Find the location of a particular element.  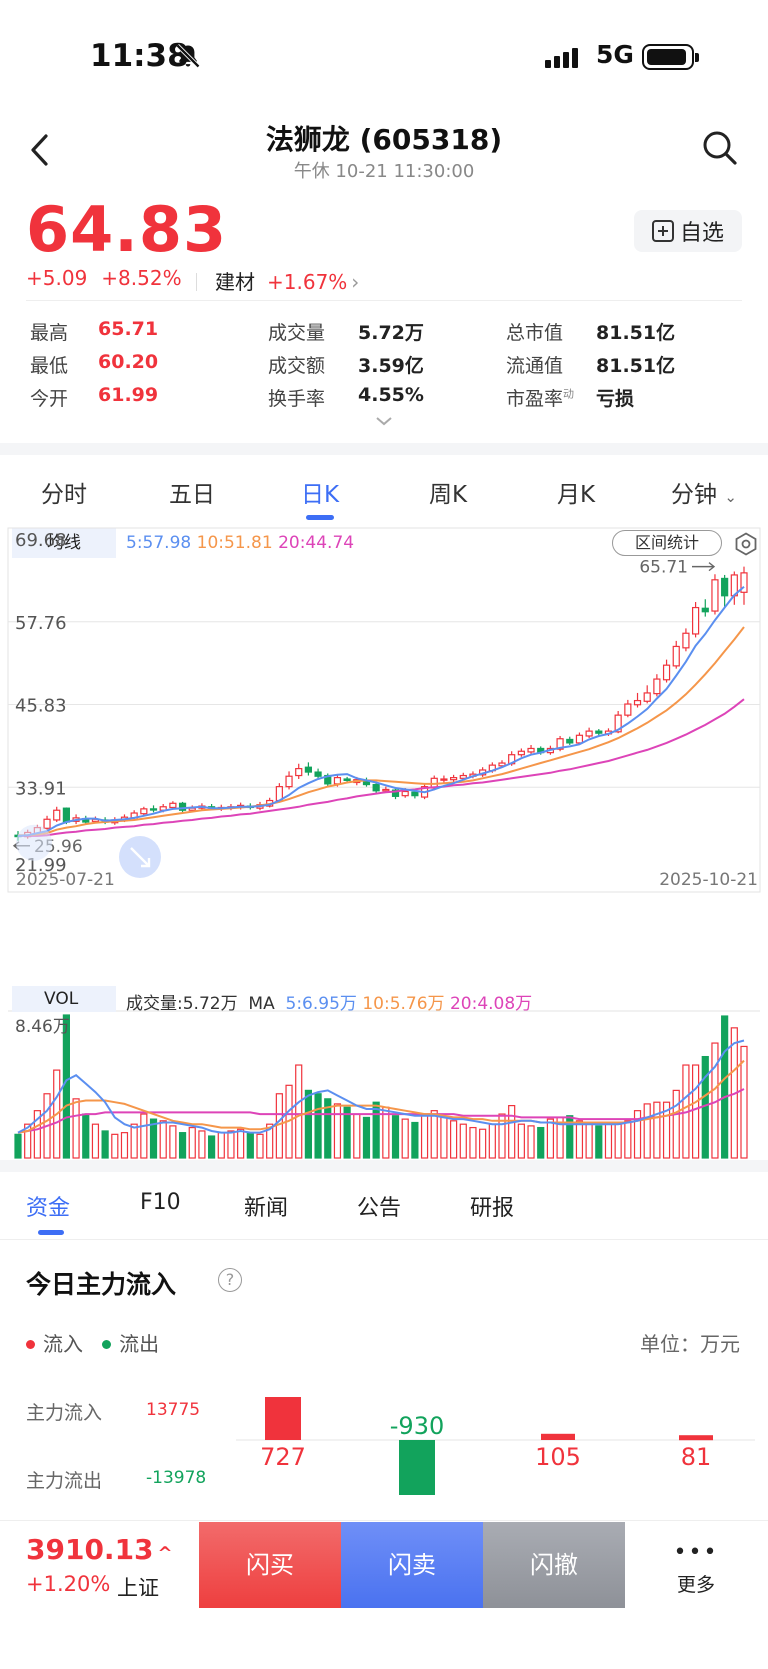

price-change: +5.09 +8.52% is located at coordinates (111, 278).